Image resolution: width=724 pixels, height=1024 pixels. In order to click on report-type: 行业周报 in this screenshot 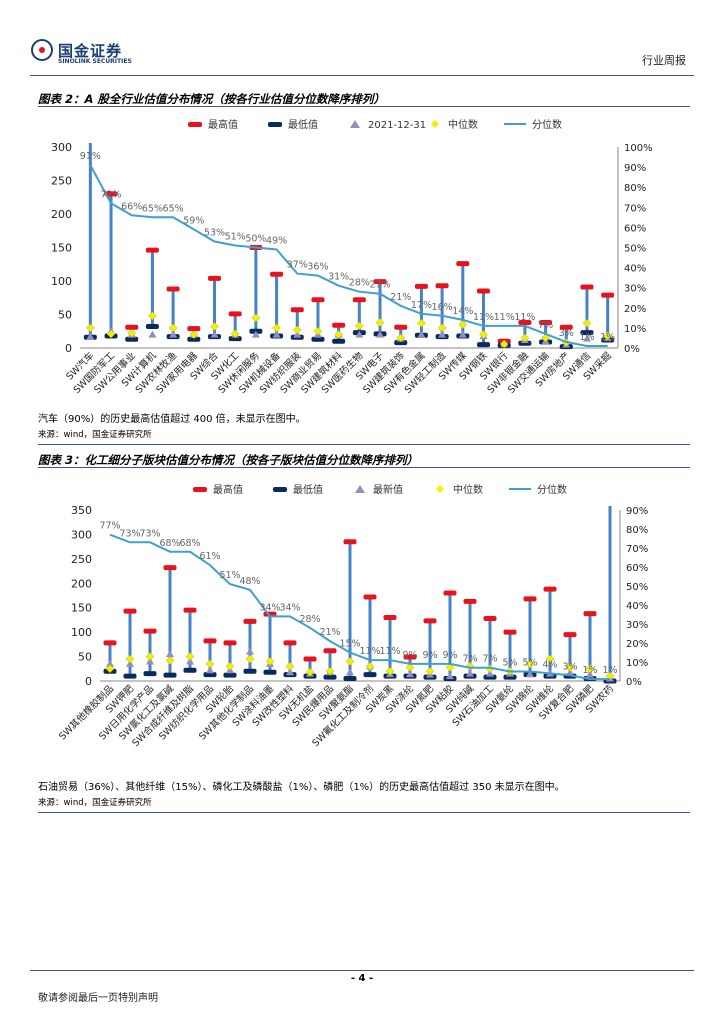, I will do `click(664, 60)`.